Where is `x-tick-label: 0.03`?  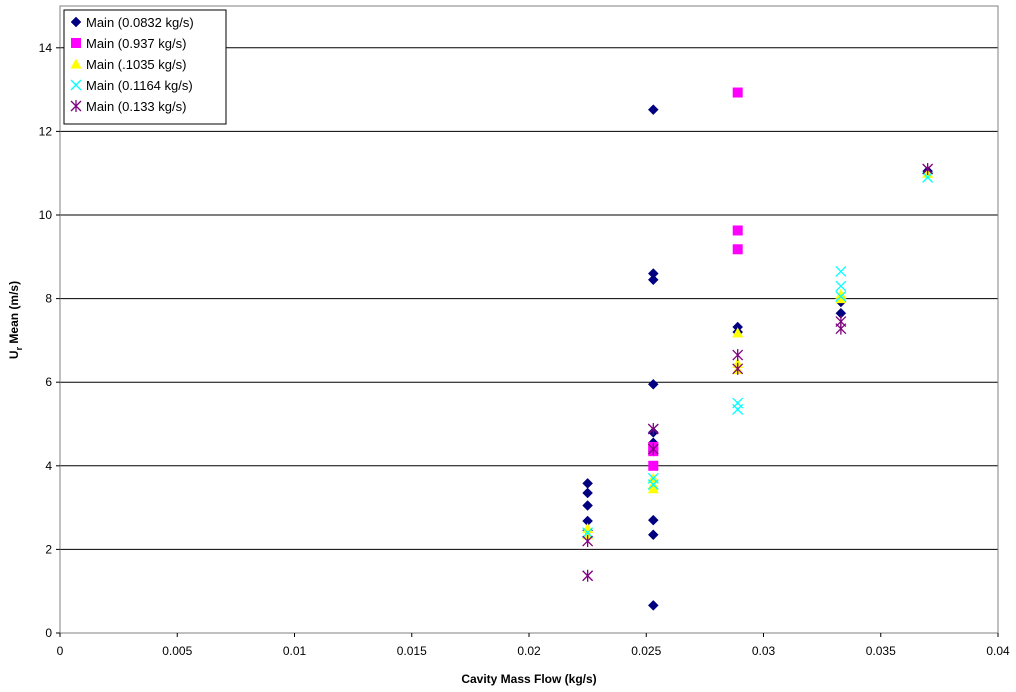
x-tick-label: 0.03 is located at coordinates (764, 651).